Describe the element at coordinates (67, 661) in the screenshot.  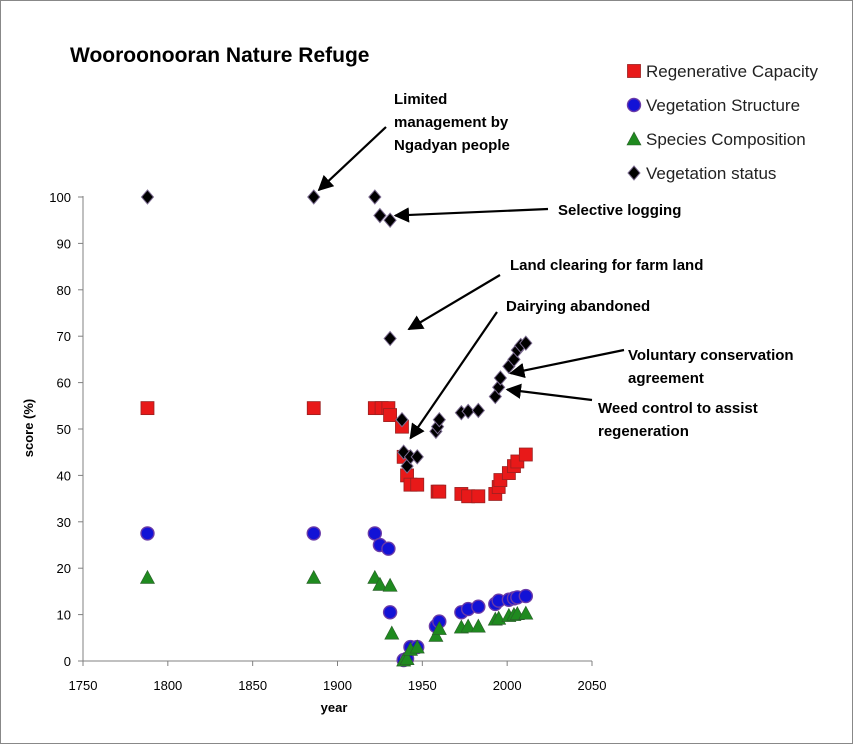
I see `y-tick-label: 0` at that location.